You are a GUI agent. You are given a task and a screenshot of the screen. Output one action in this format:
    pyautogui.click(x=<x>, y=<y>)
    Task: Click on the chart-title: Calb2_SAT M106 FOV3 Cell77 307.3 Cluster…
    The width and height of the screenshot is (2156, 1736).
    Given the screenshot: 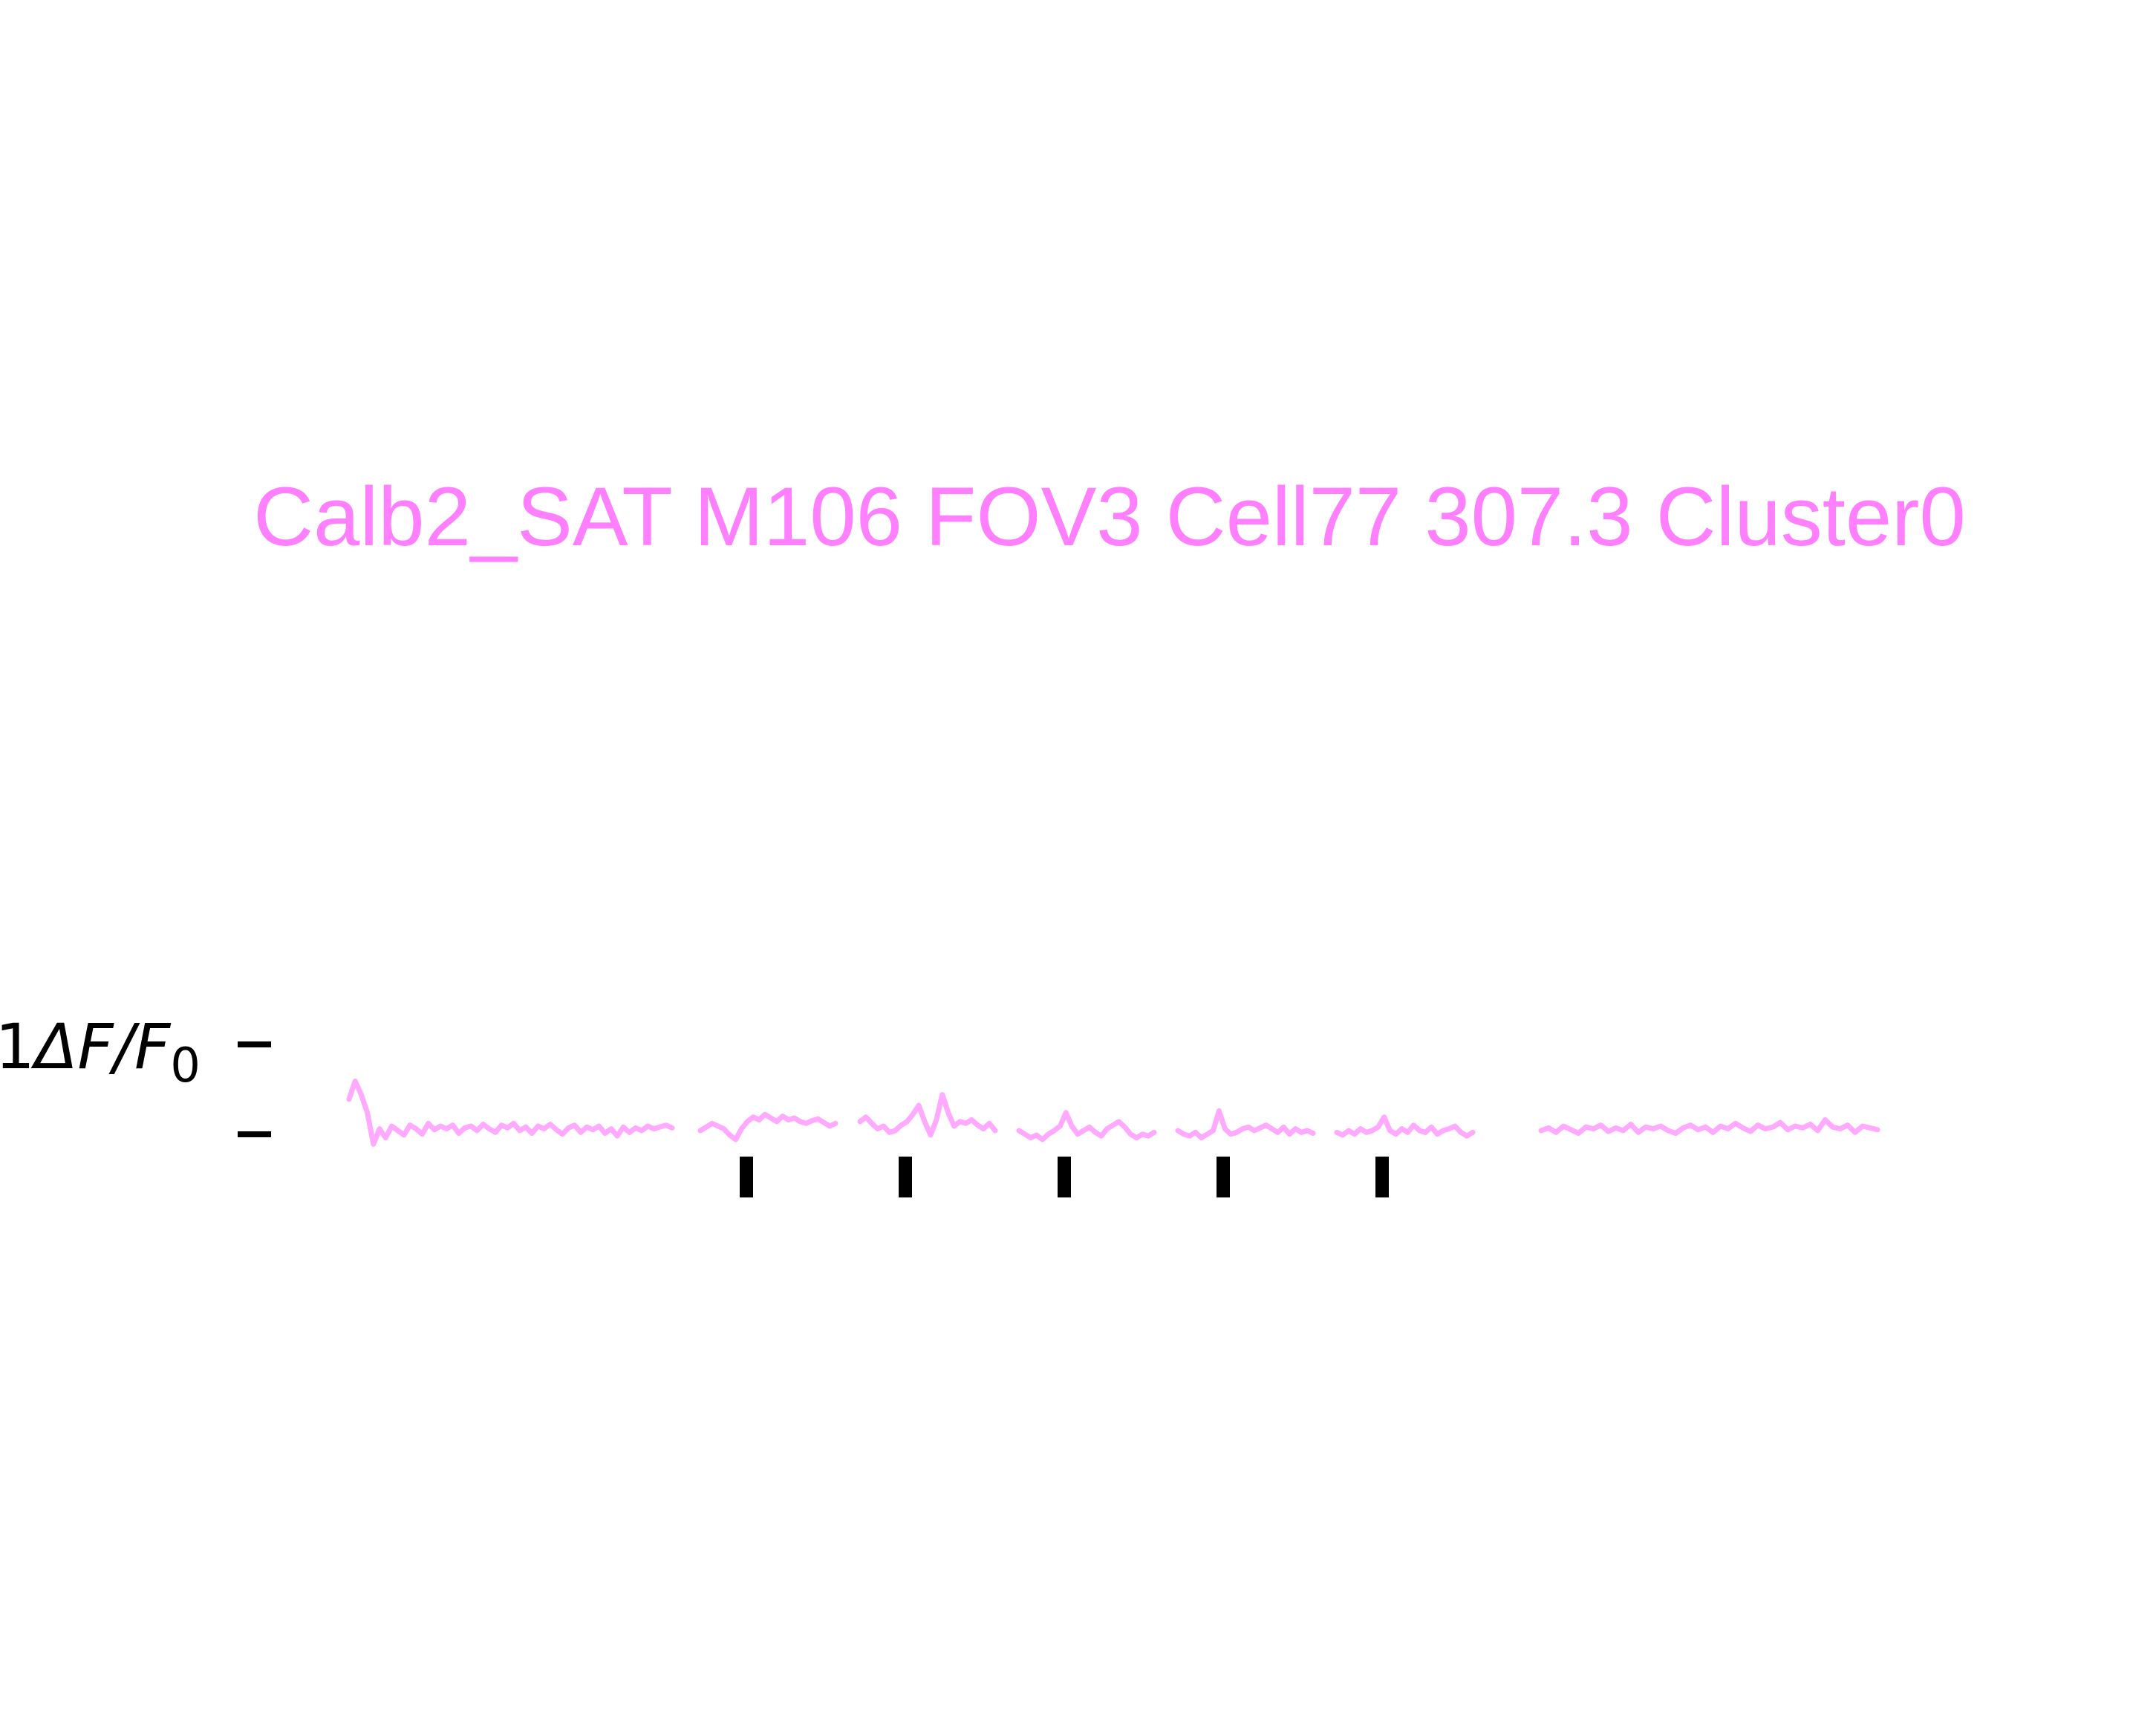 What is the action you would take?
    pyautogui.click(x=1109, y=516)
    